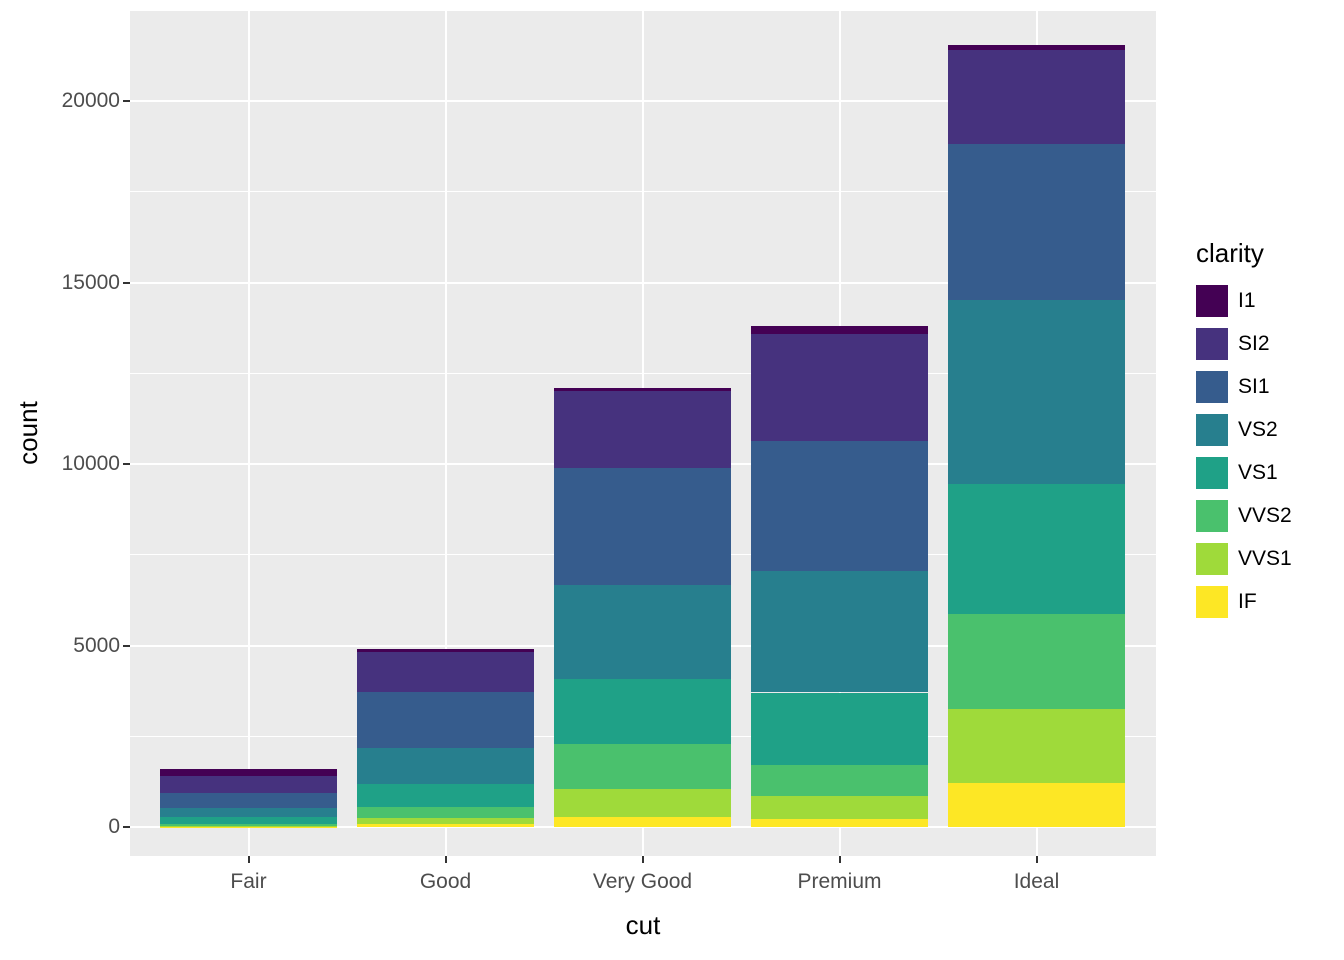 The image size is (1344, 960). What do you see at coordinates (248, 812) in the screenshot?
I see `bar-segment-VS2-Fair` at bounding box center [248, 812].